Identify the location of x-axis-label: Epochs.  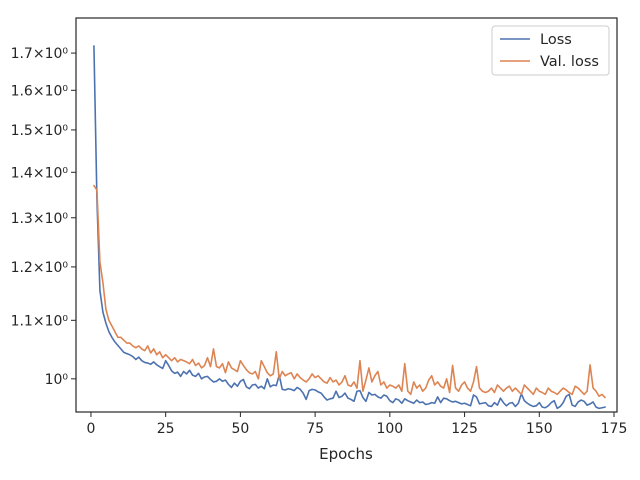
(346, 454).